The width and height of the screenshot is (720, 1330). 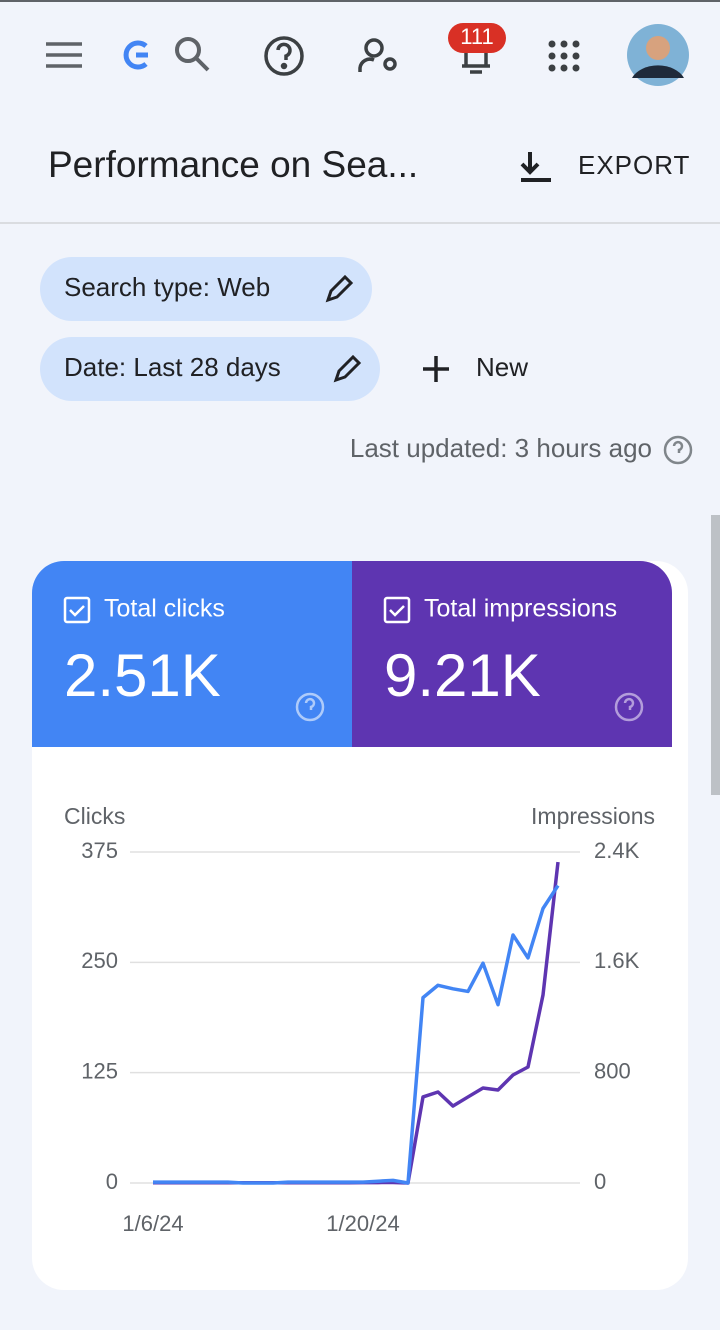 I want to click on y-tick-label: 125, so click(x=99, y=1070).